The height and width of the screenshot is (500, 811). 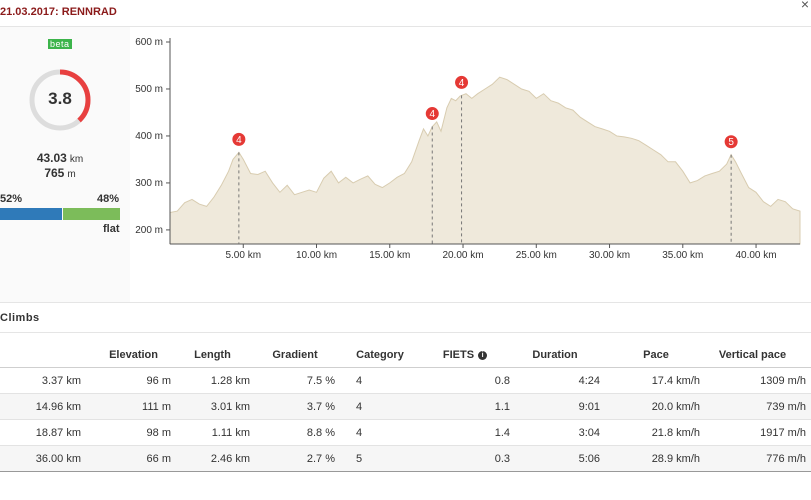 I want to click on x-tick-label: 20.00 km, so click(x=462, y=255).